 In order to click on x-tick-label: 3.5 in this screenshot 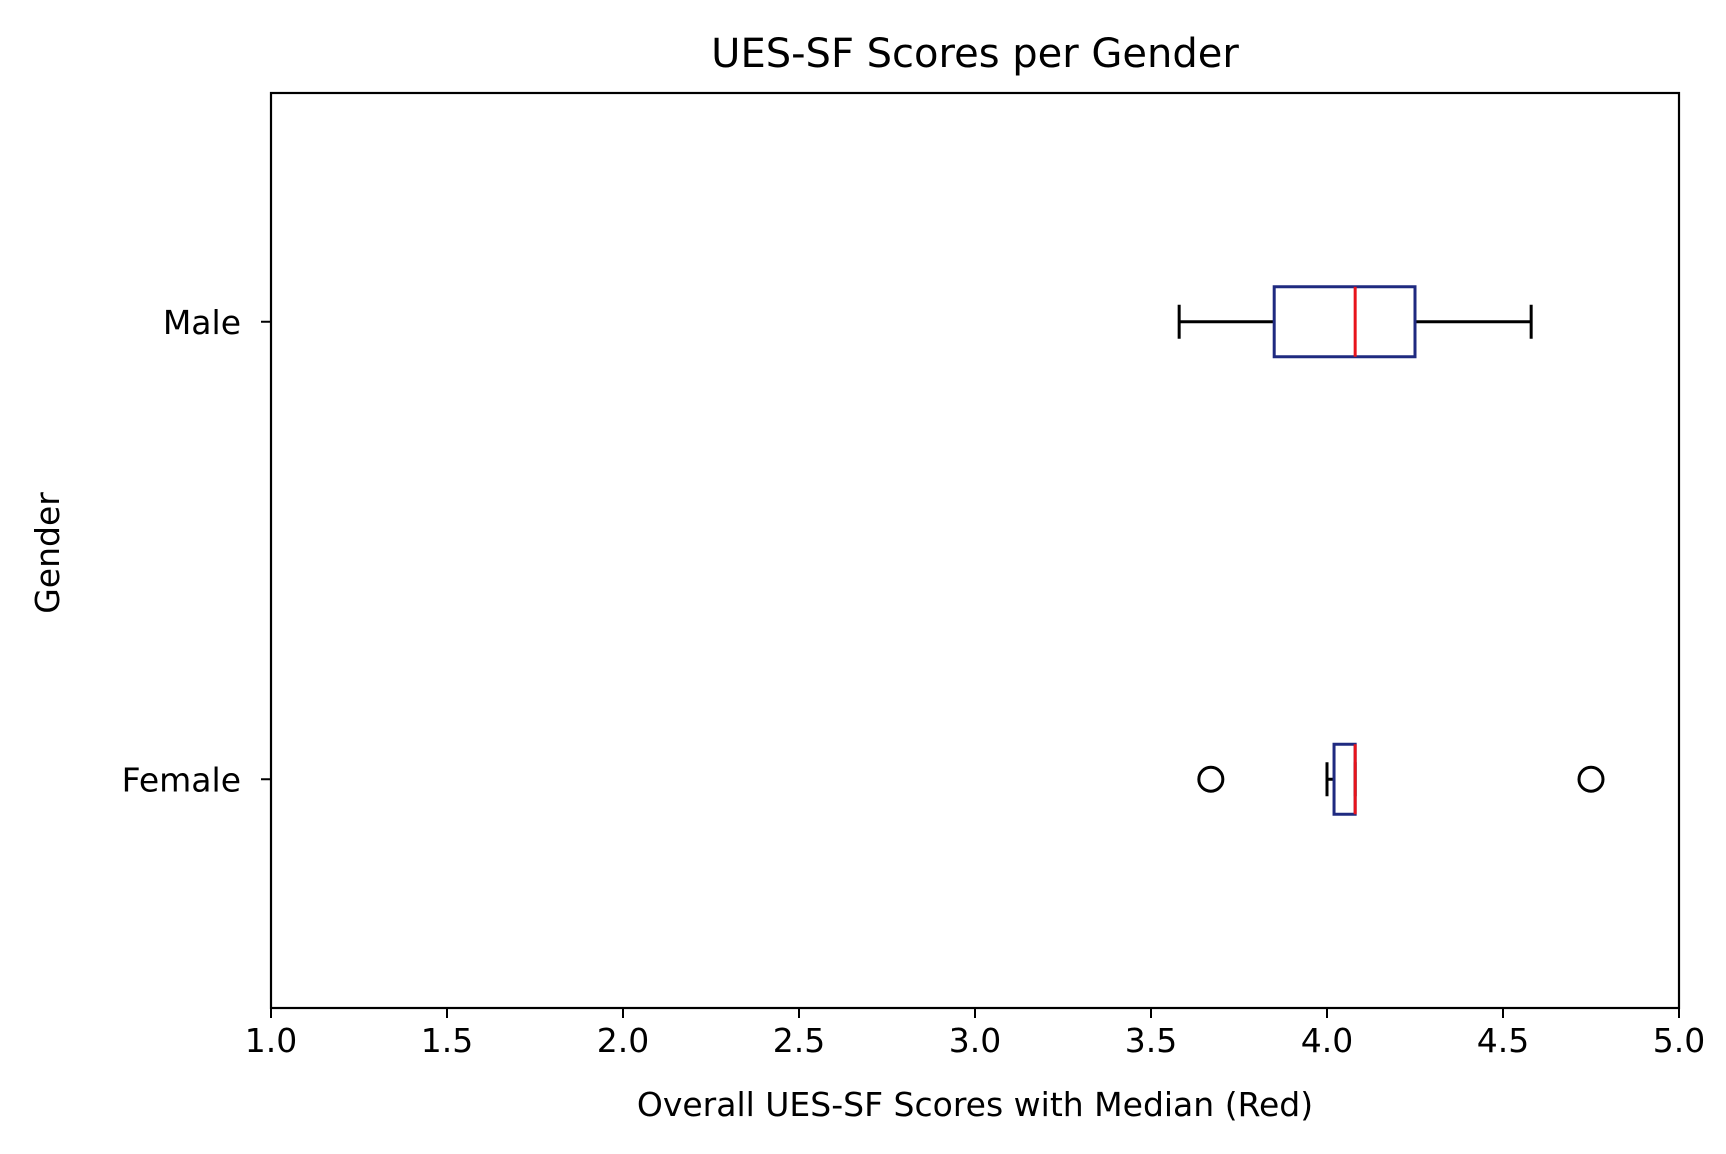, I will do `click(1151, 1040)`.